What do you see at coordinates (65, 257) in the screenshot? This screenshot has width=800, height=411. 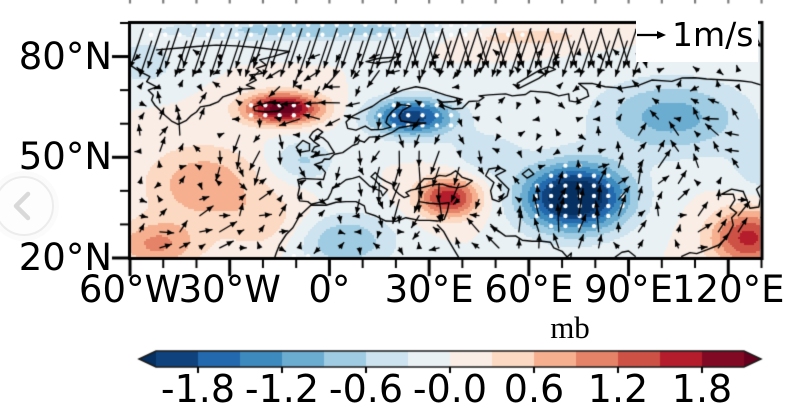 I see `y-tick-label: 20°N` at bounding box center [65, 257].